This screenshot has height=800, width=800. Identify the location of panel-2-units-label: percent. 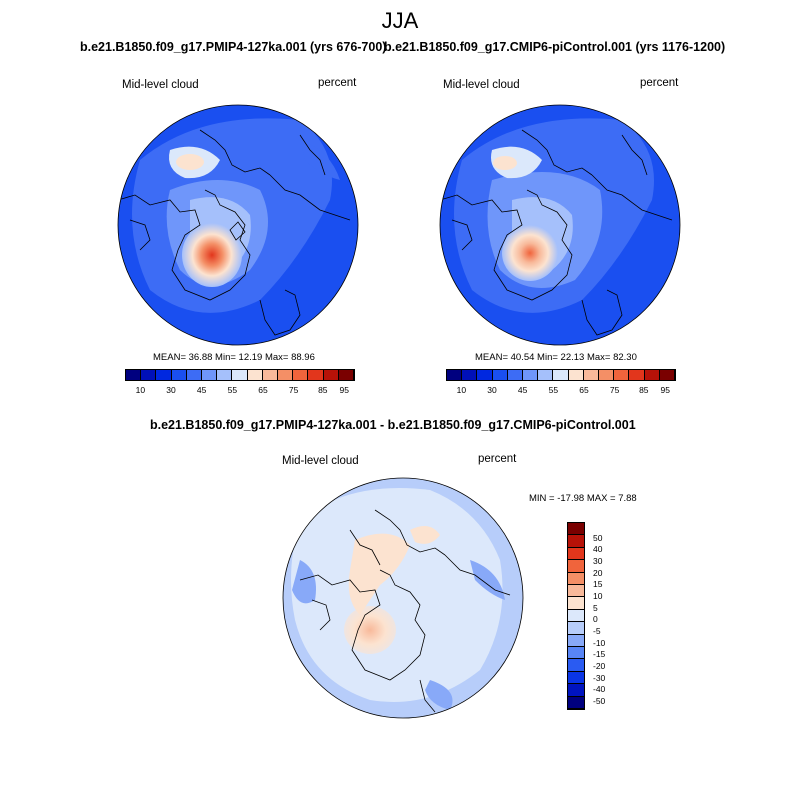
(659, 83).